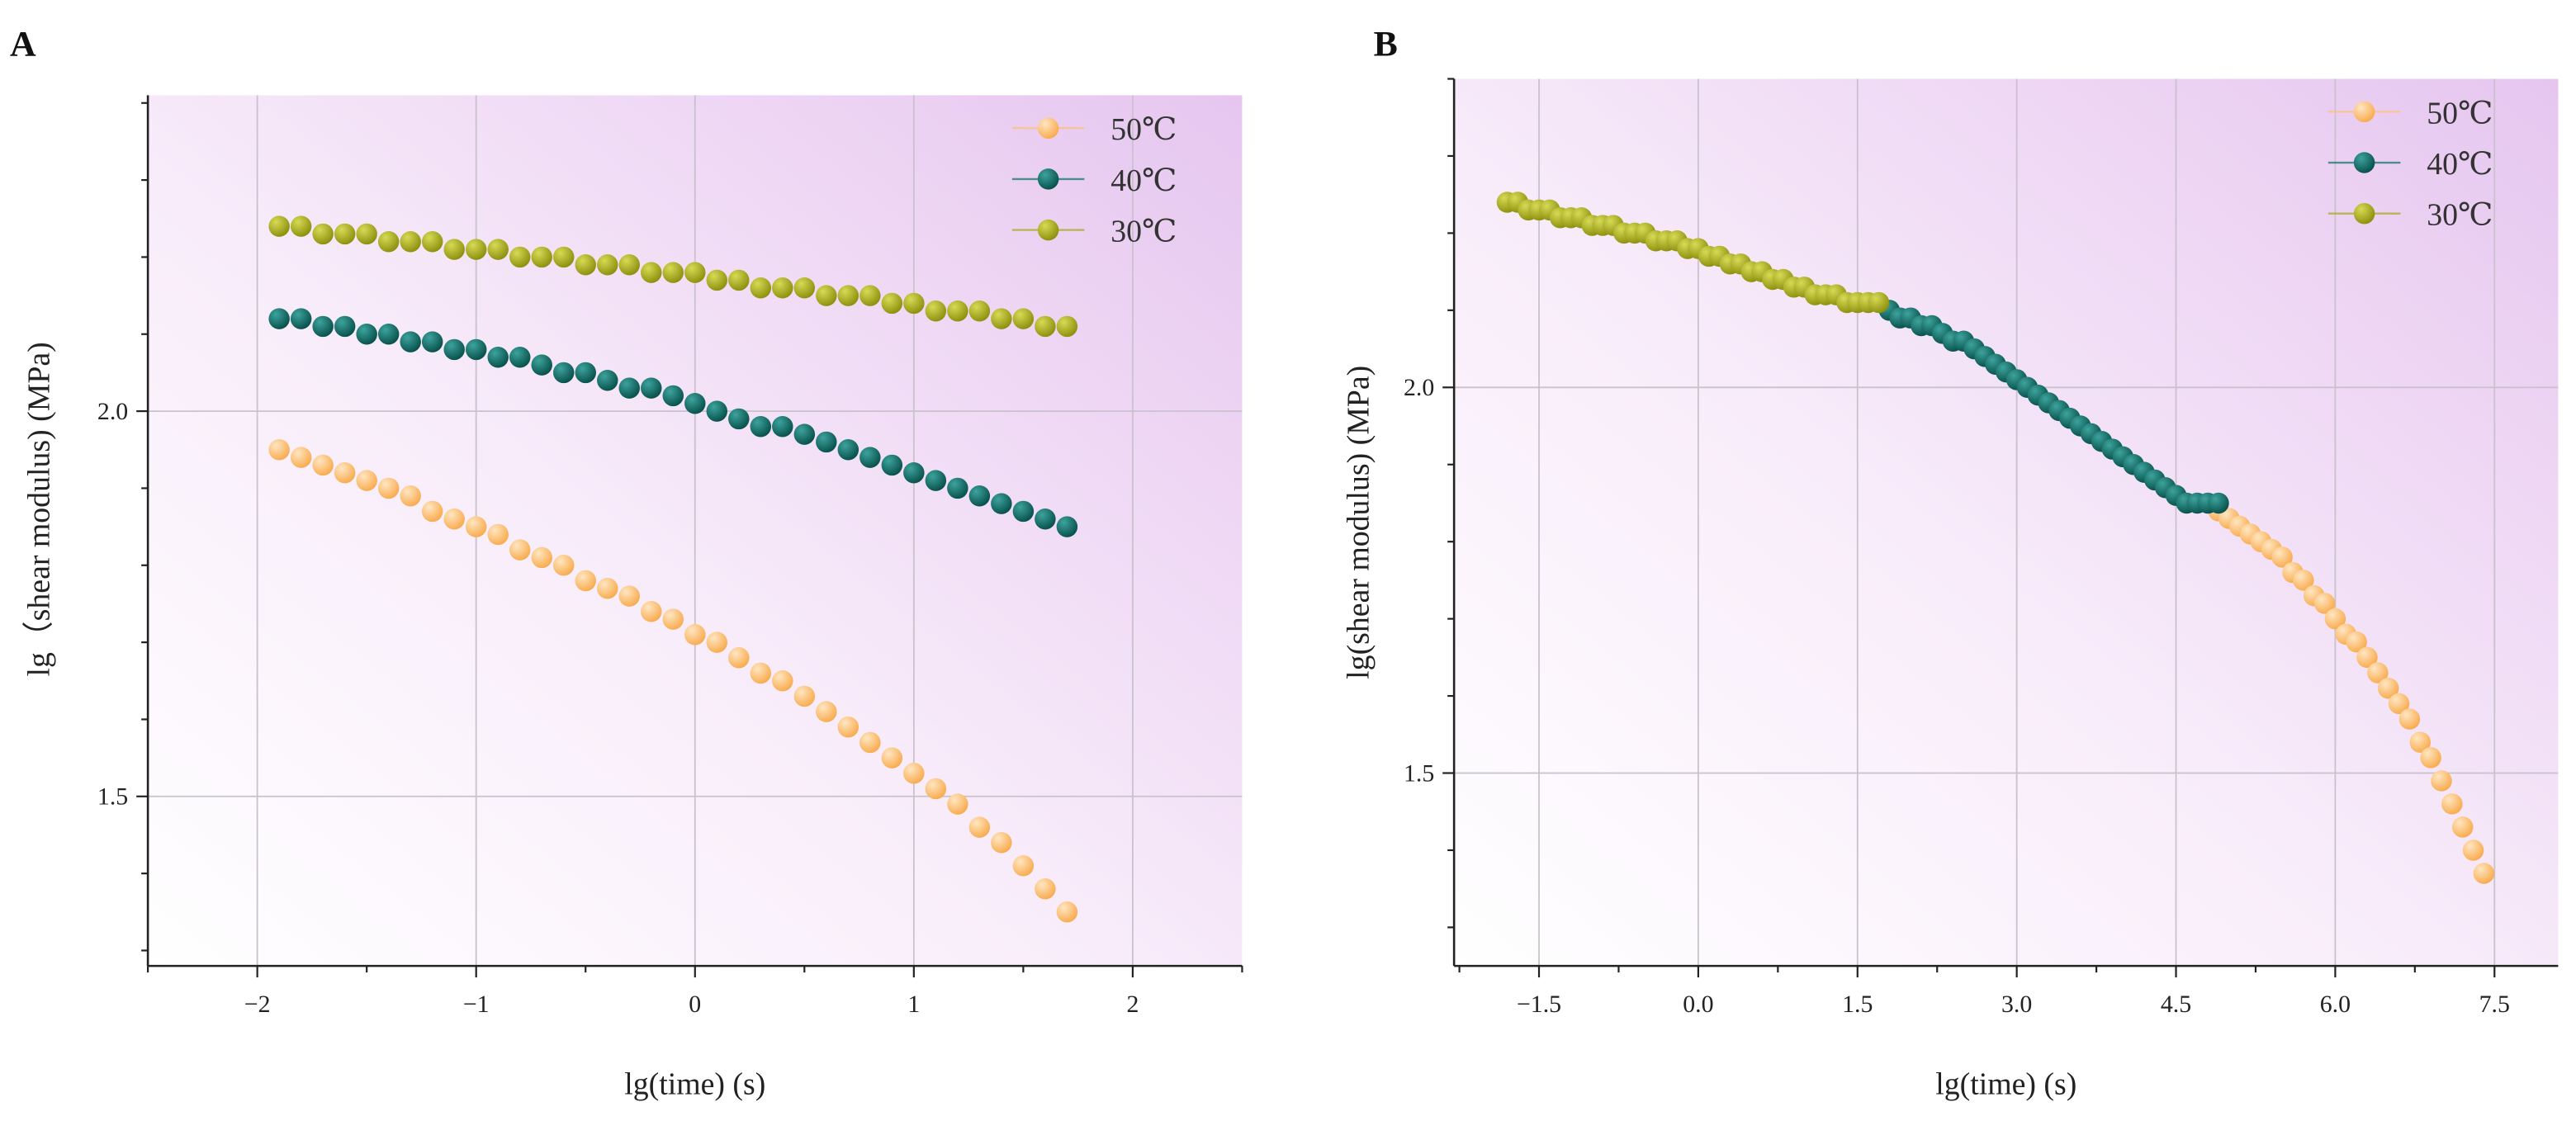 Image resolution: width=2576 pixels, height=1121 pixels. Describe the element at coordinates (257, 1004) in the screenshot. I see `x-tick-label: −2` at that location.